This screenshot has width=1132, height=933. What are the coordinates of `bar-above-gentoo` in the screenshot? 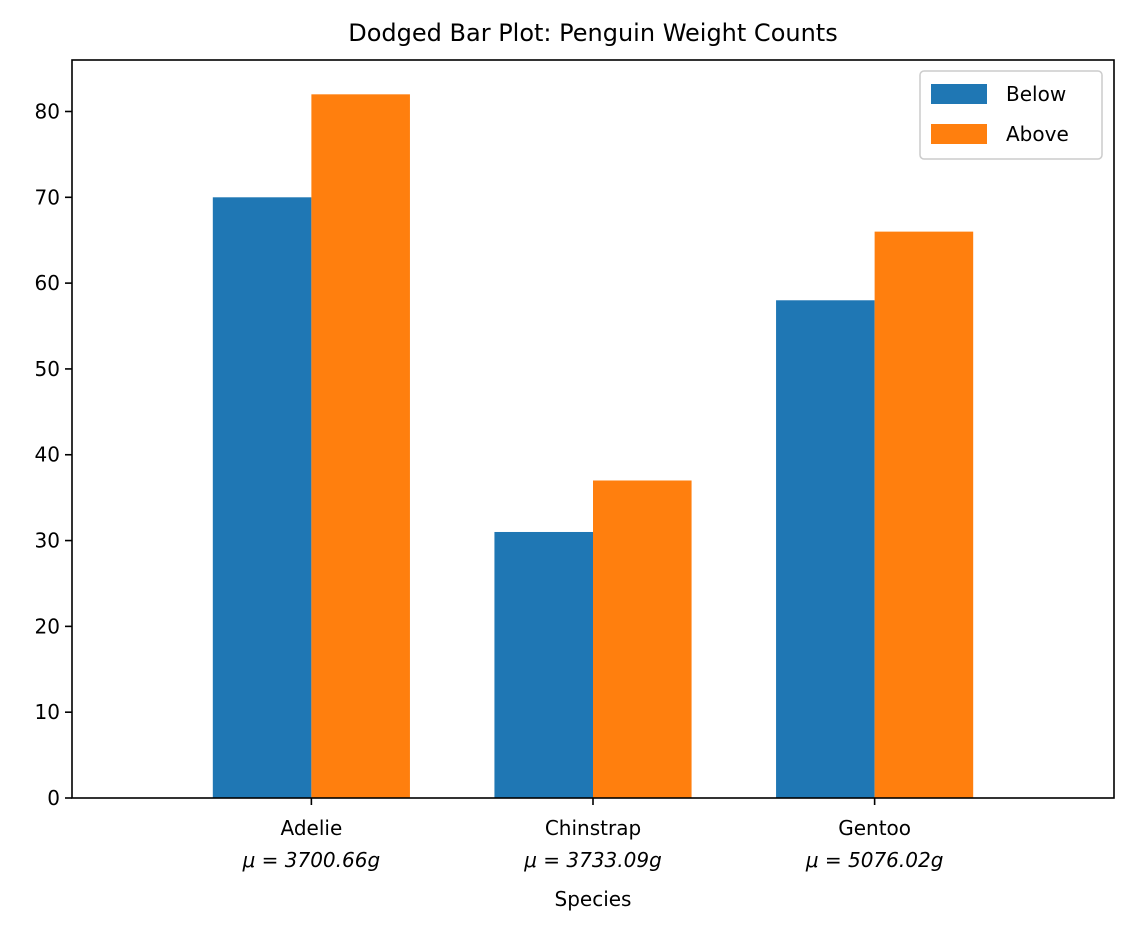 It's located at (924, 514).